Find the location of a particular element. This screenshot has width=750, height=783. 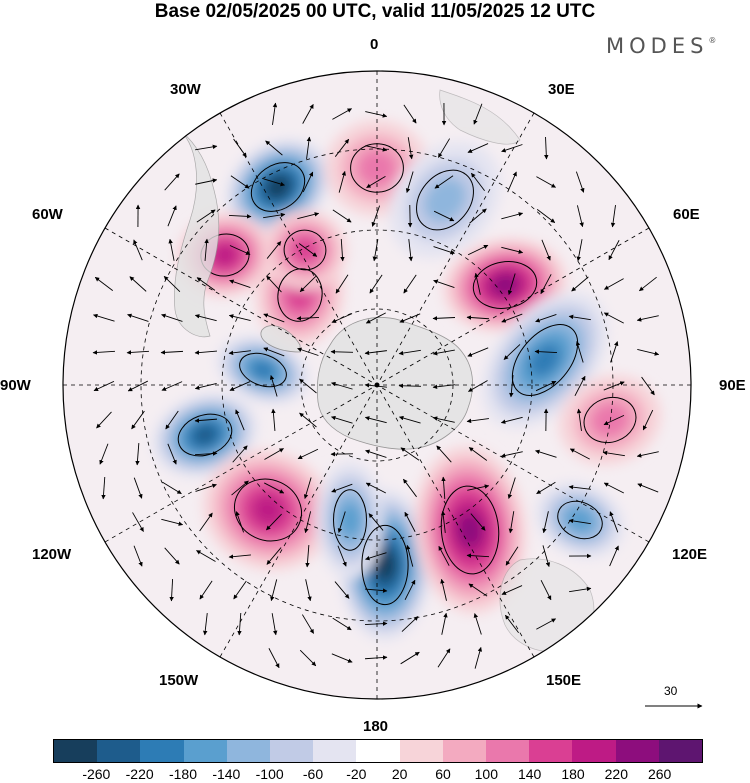

south-pole-dot is located at coordinates (377, 385).